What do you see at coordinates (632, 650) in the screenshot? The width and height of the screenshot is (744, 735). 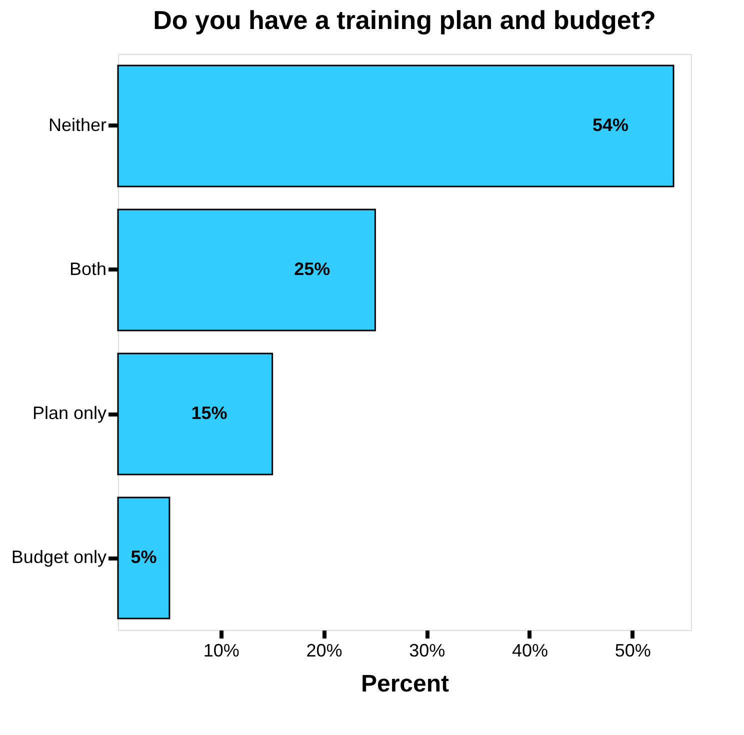 I see `x-tick-label: 50%` at bounding box center [632, 650].